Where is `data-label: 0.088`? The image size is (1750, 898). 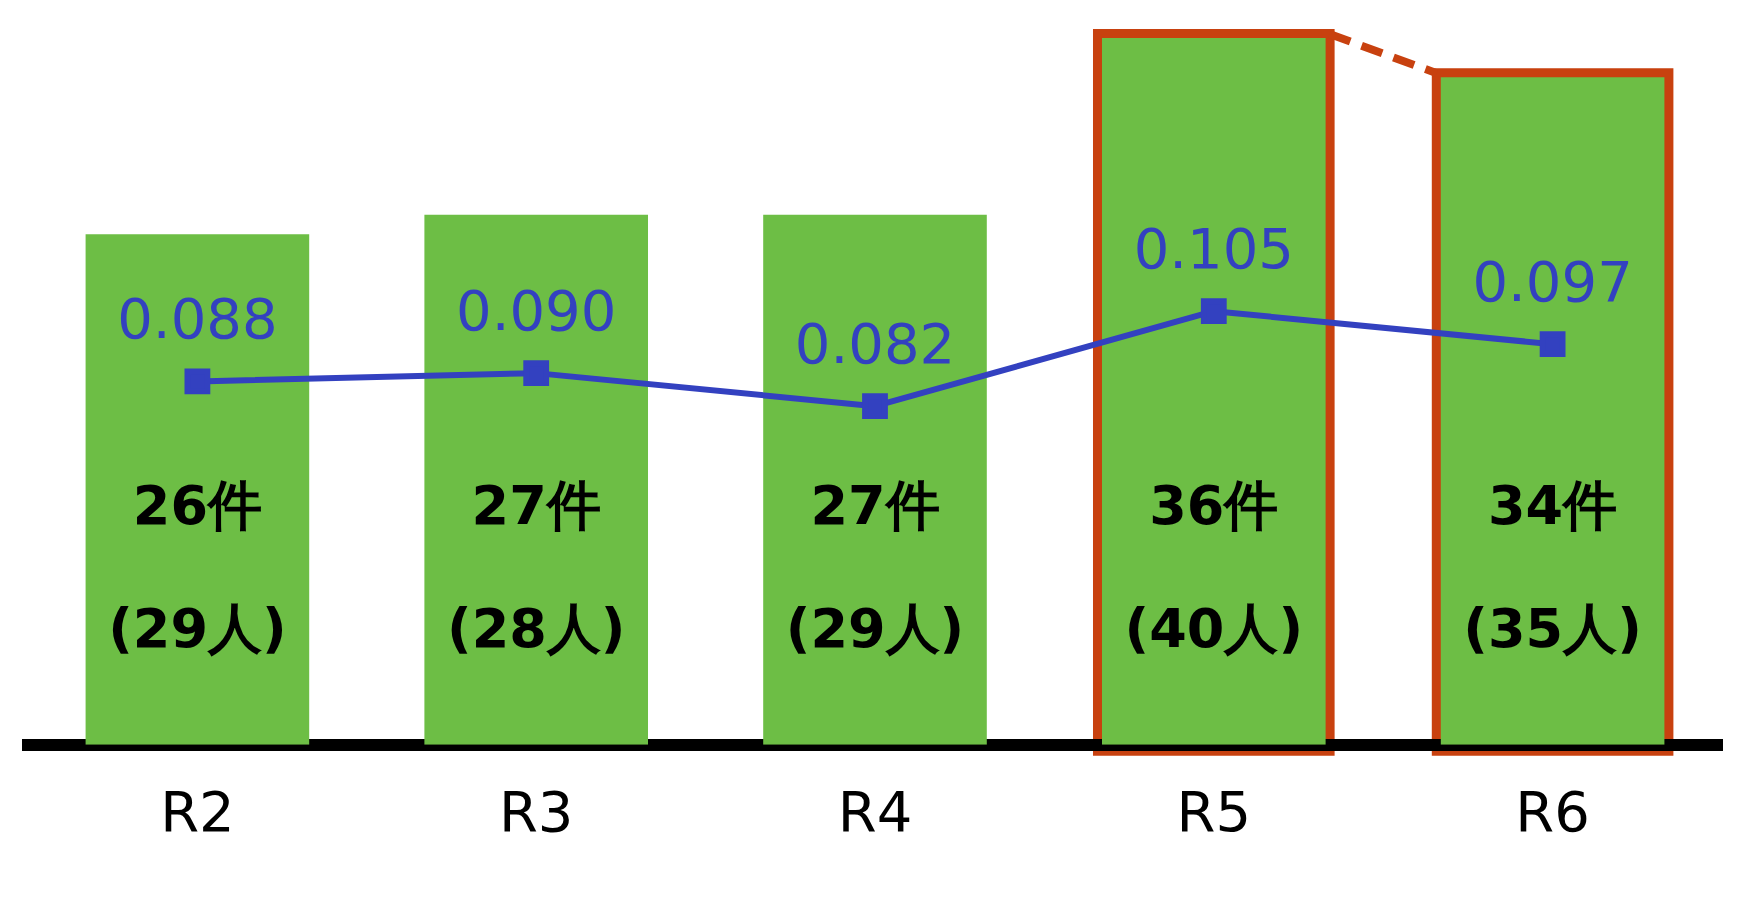
data-label: 0.088 is located at coordinates (197, 318).